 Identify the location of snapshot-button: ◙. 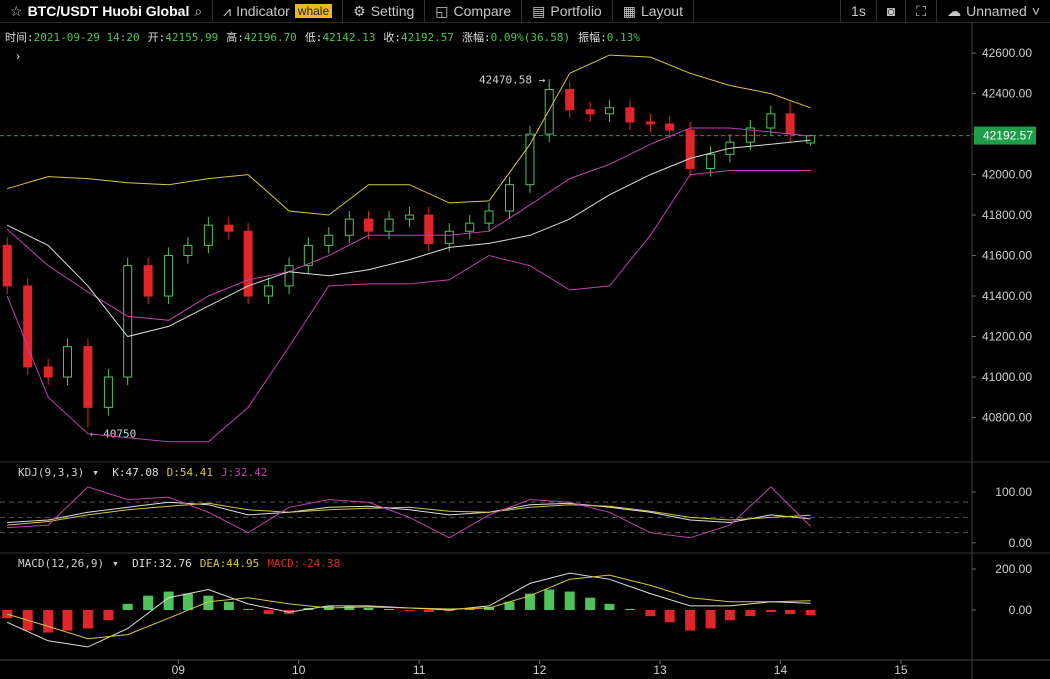
(892, 11).